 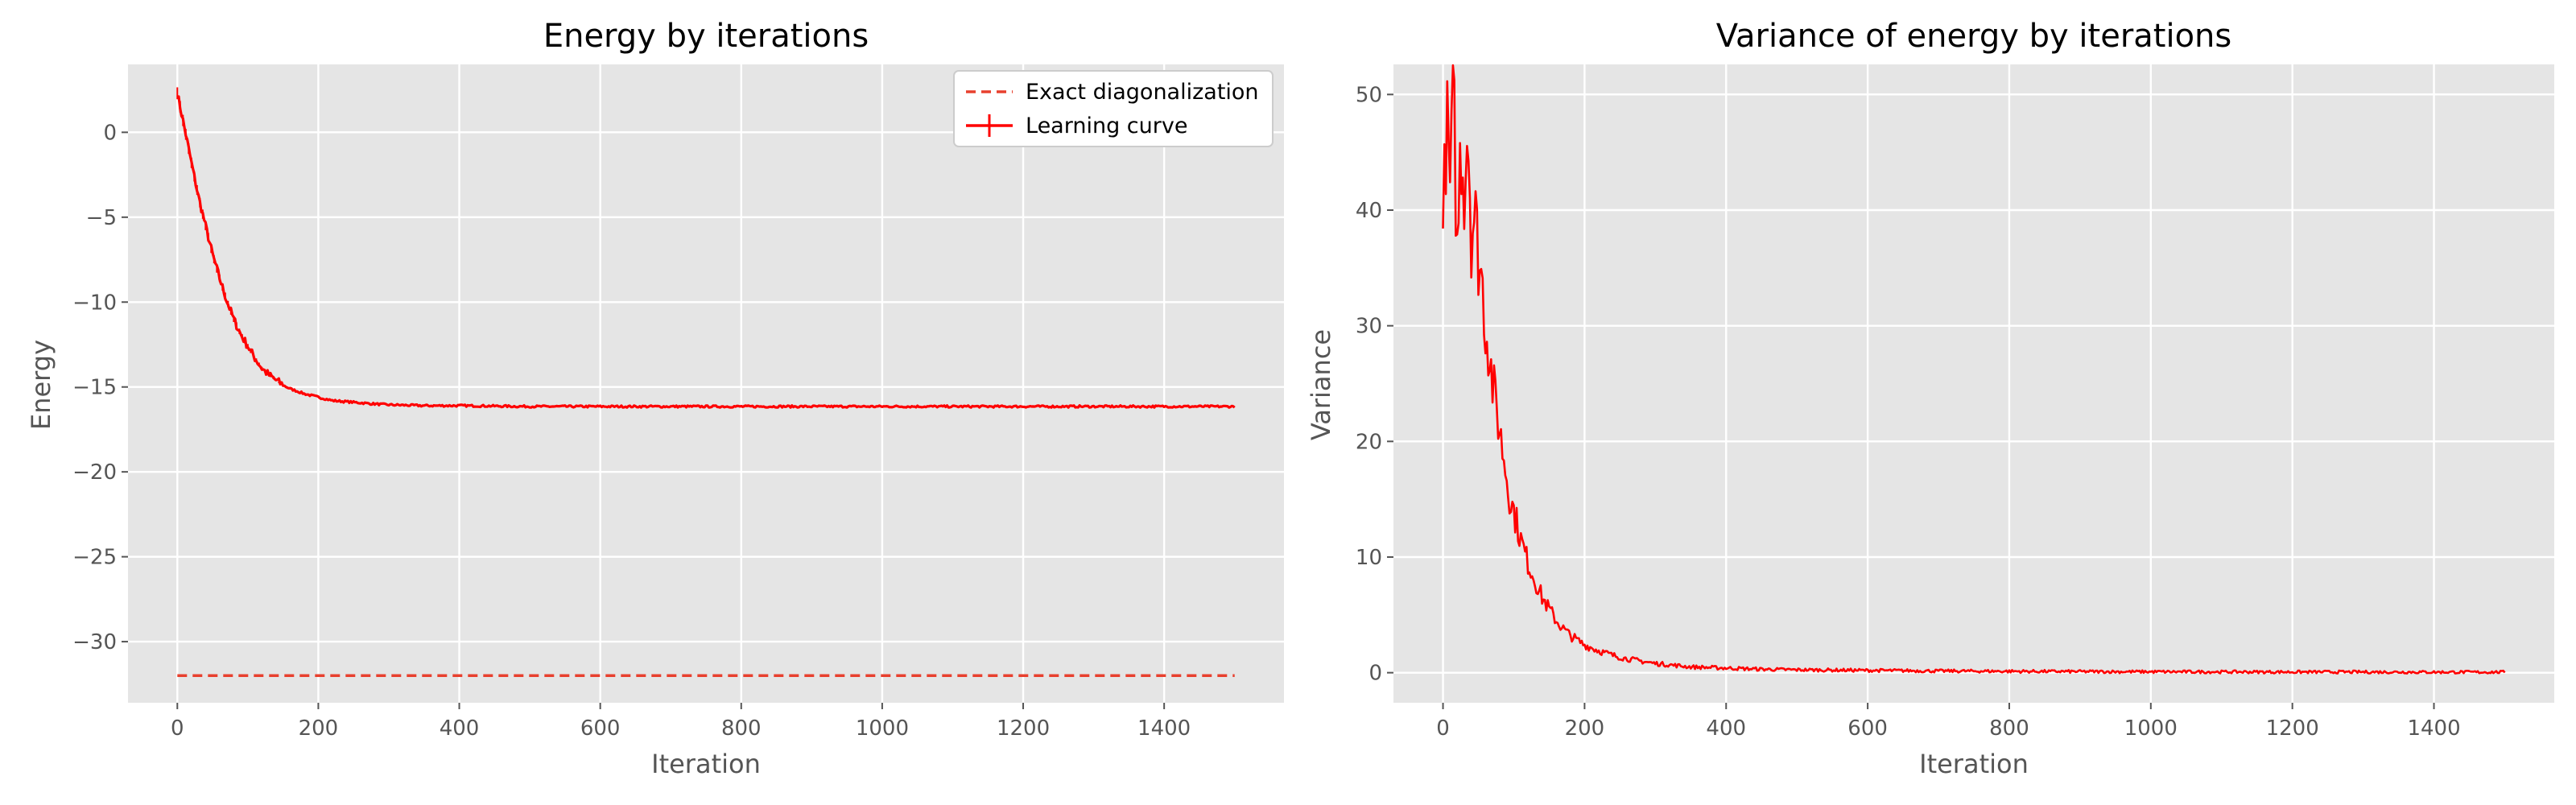 I want to click on variance-x-tick-label: 1000, so click(x=2151, y=728).